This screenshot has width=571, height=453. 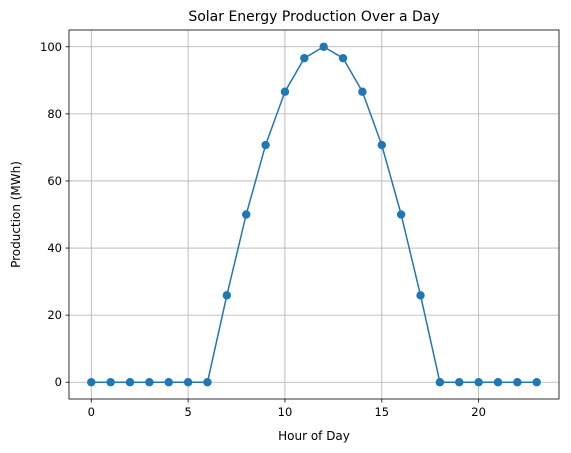 I want to click on y-tick-label: 80, so click(x=54, y=114).